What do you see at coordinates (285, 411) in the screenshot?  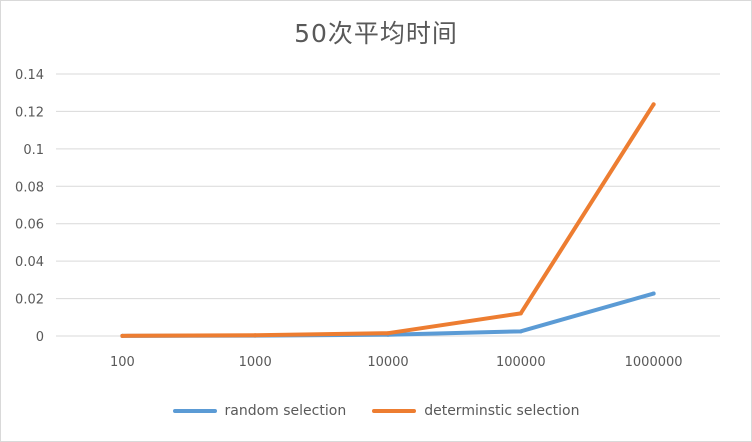 I see `legend-label-random-selection: random selection` at bounding box center [285, 411].